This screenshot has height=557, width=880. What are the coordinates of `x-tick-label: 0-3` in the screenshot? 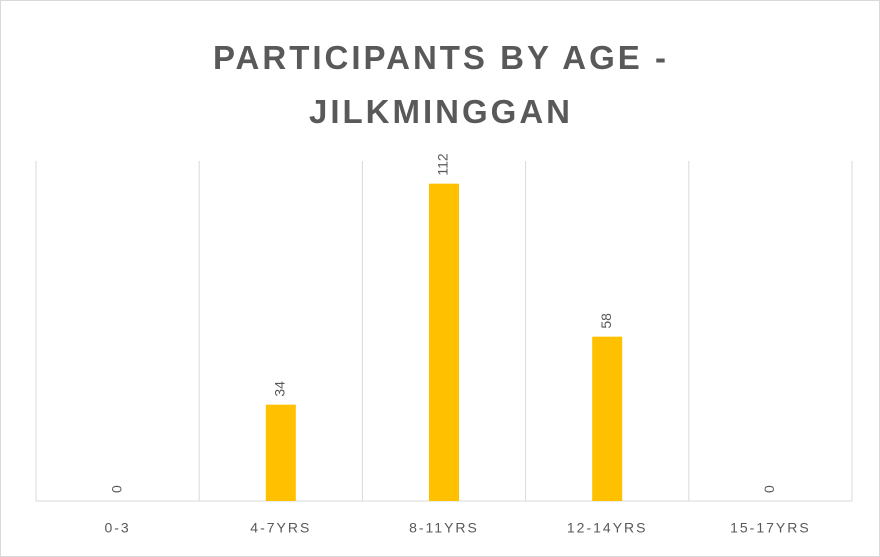 It's located at (117, 528).